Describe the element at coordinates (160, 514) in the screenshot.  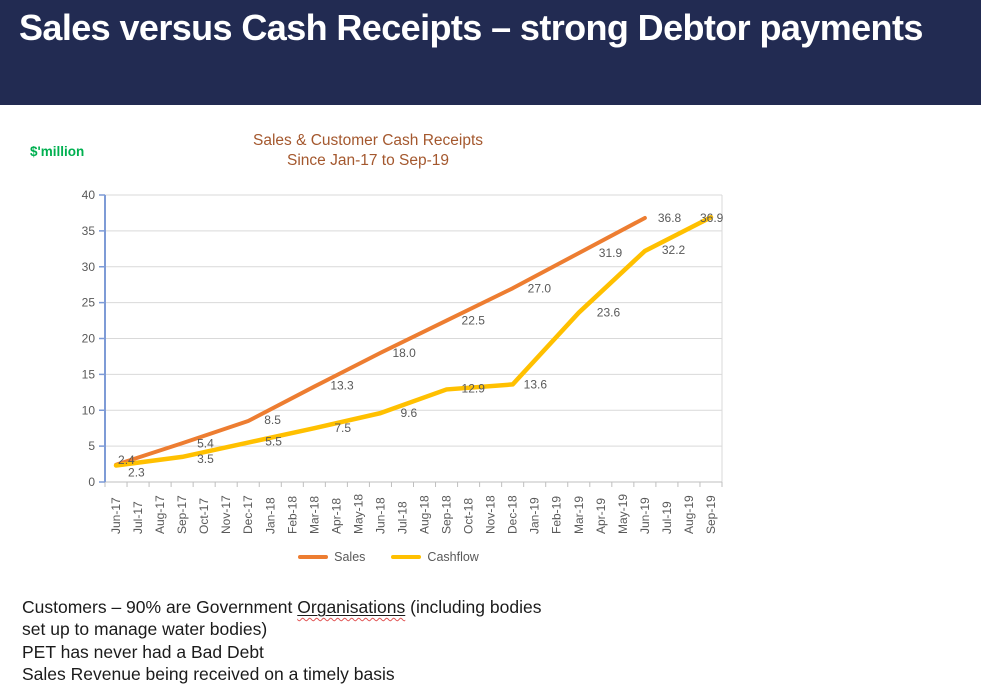
I see `x-tick-label: Aug-17` at that location.